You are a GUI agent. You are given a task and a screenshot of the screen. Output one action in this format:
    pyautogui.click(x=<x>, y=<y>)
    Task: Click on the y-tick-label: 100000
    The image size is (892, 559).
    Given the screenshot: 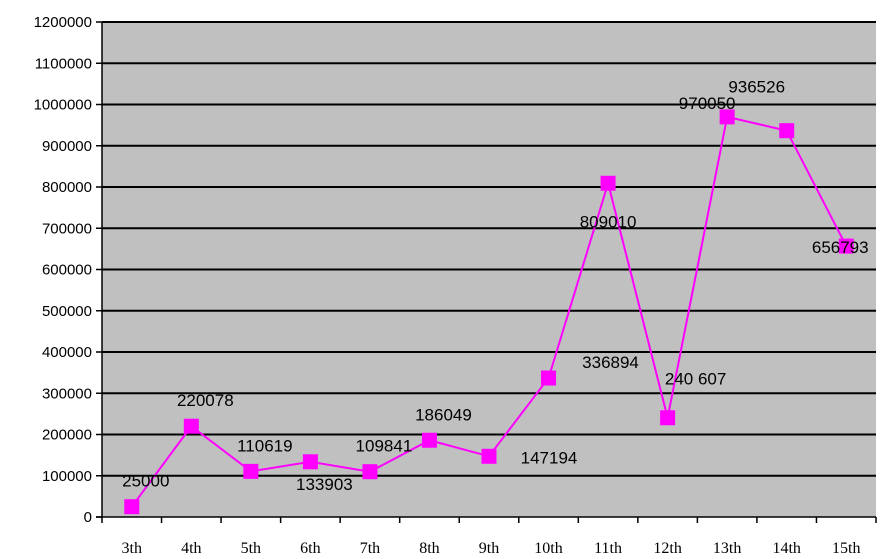 What is the action you would take?
    pyautogui.click(x=67, y=476)
    